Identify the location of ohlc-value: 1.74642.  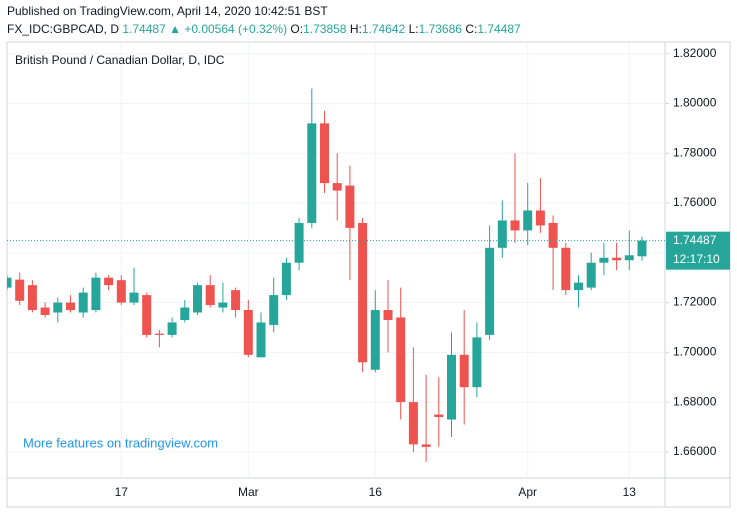
(383, 29).